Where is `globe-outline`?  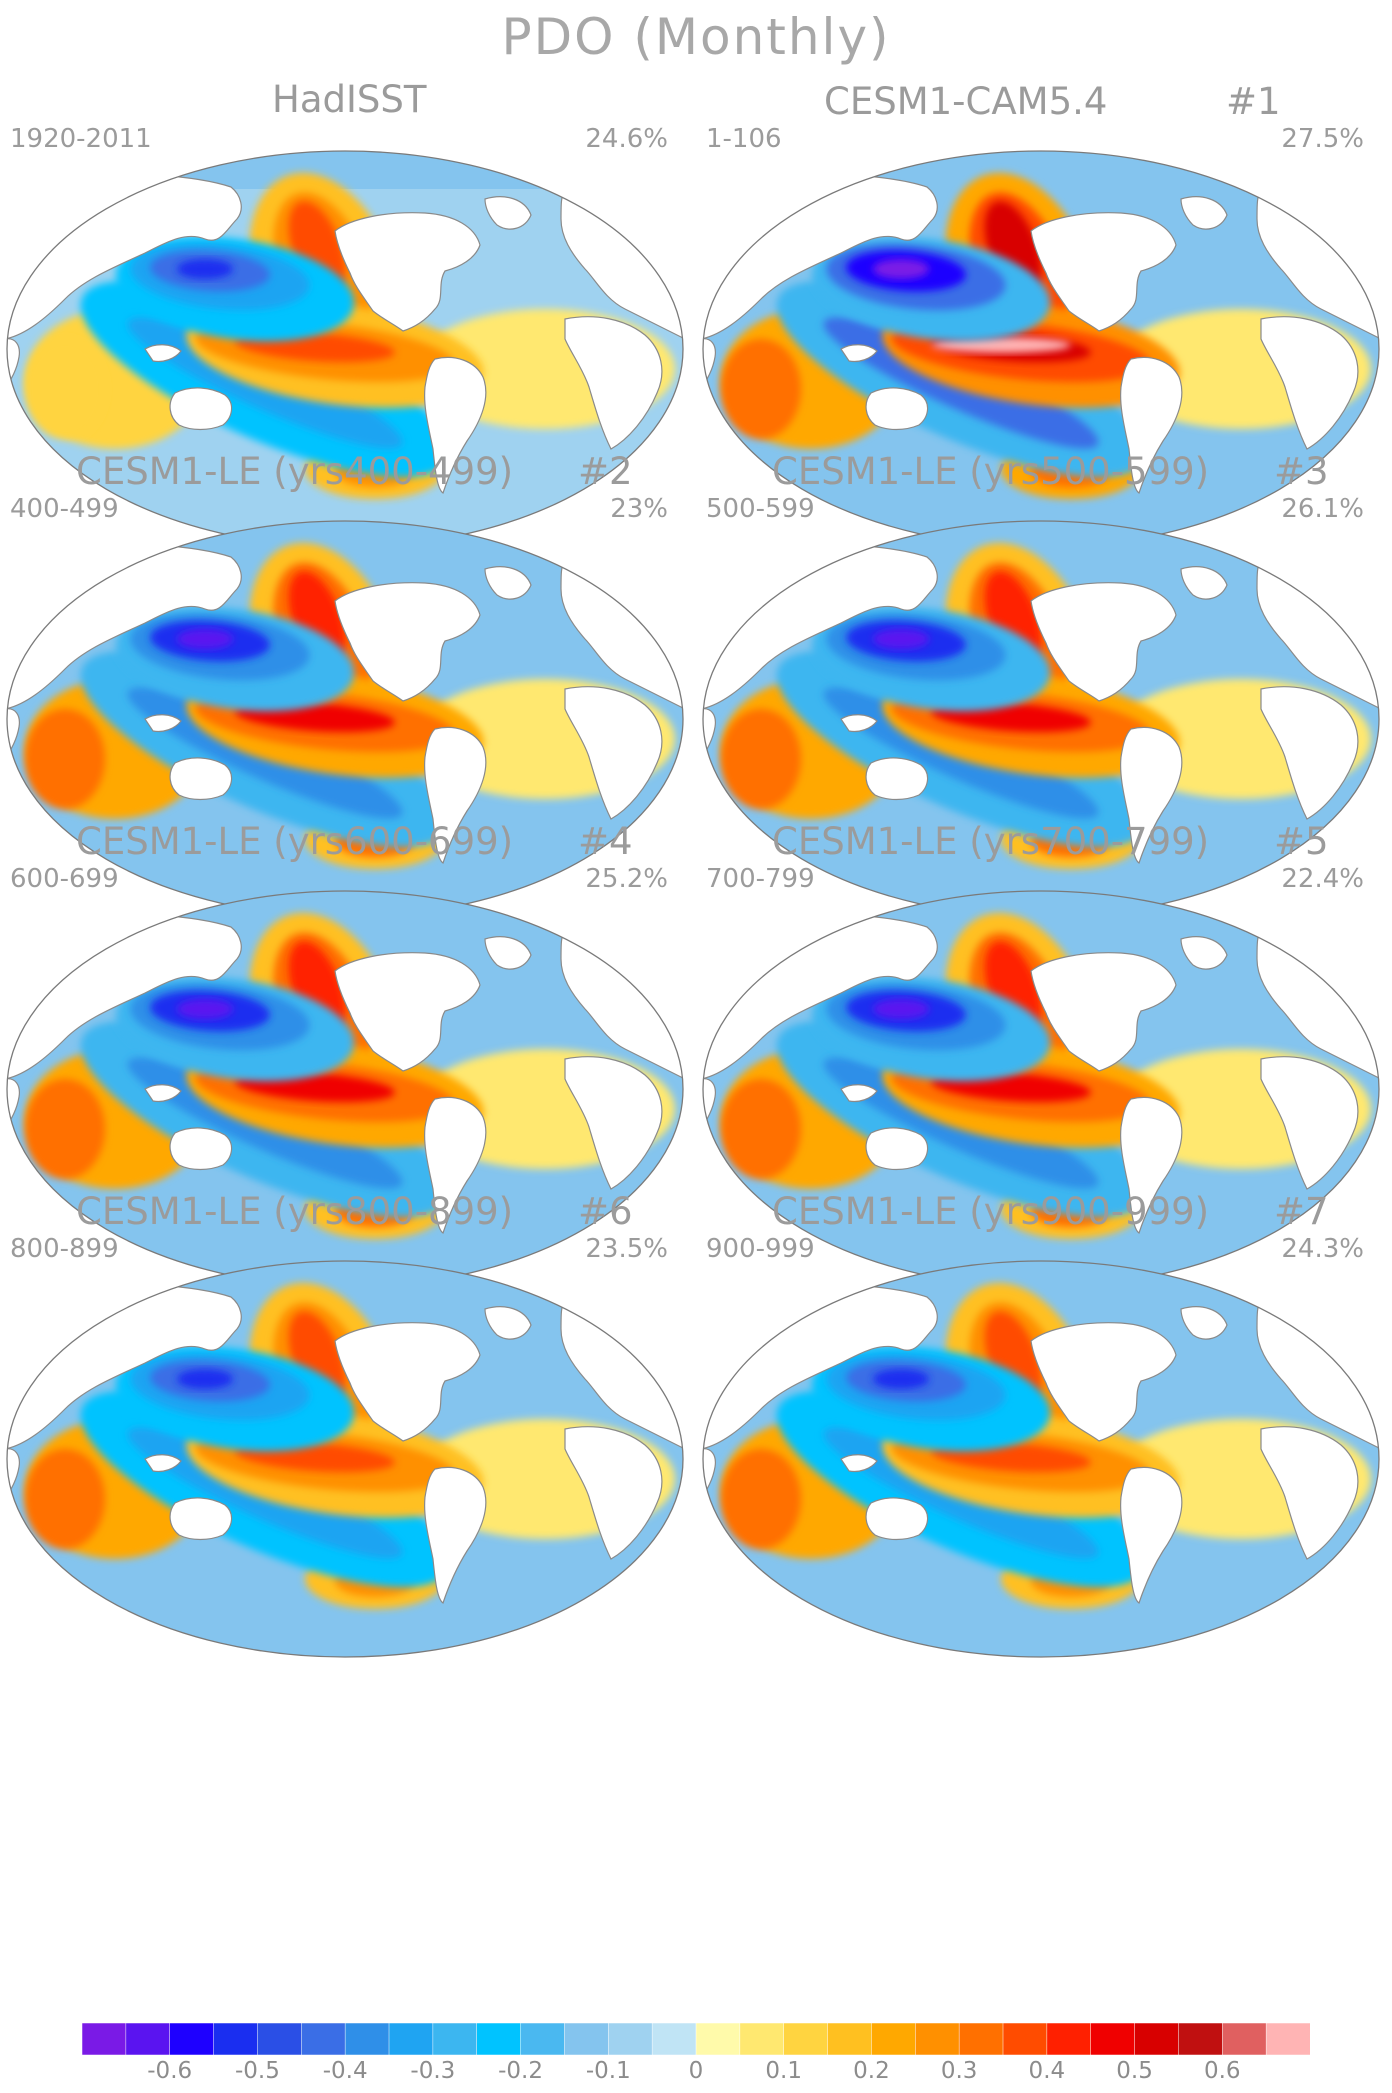
globe-outline is located at coordinates (345, 1459).